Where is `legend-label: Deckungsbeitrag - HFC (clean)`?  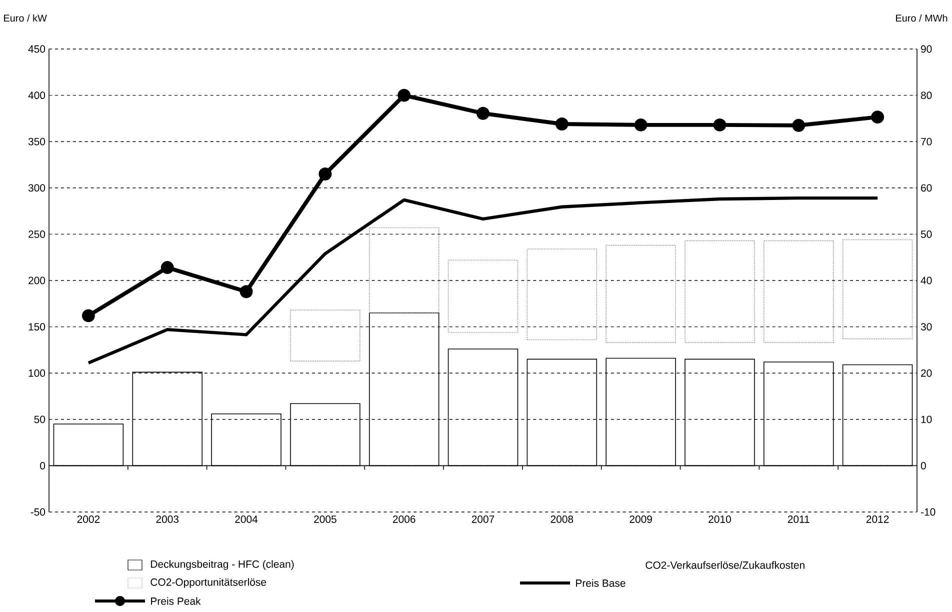
legend-label: Deckungsbeitrag - HFC (clean) is located at coordinates (222, 565).